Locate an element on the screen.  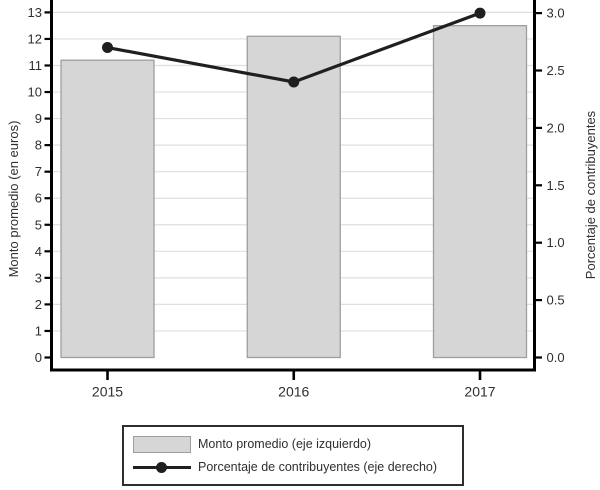
right-tick-label: 1.0 is located at coordinates (556, 242).